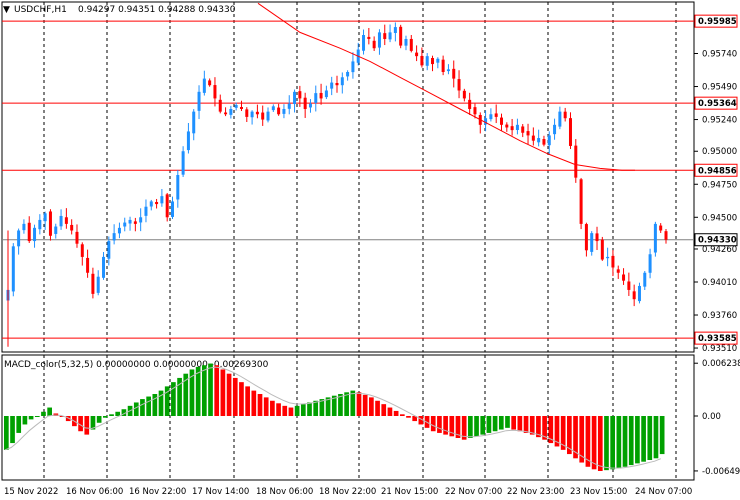 This screenshot has width=740, height=500. What do you see at coordinates (719, 185) in the screenshot?
I see `price-tick-label: 0.94750` at bounding box center [719, 185].